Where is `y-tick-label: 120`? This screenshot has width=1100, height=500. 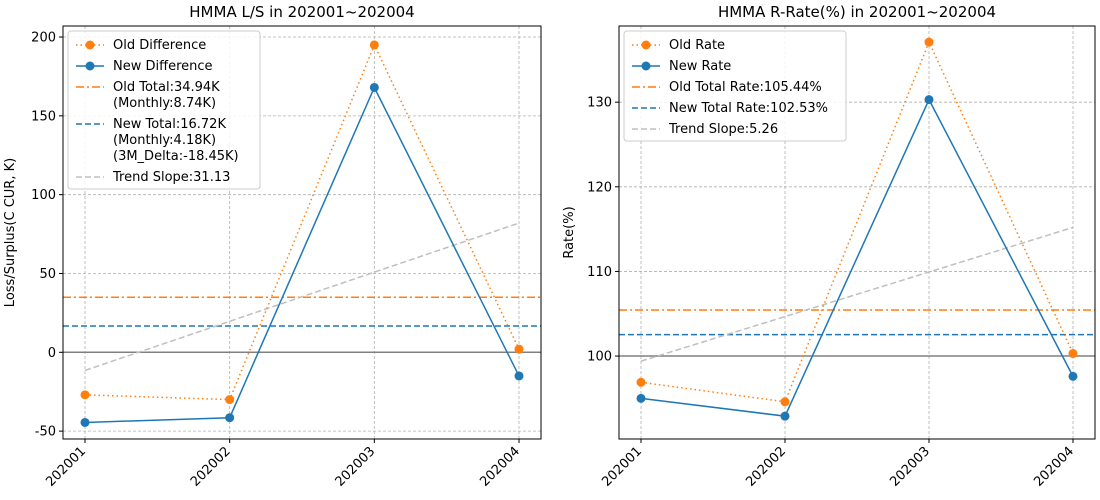
y-tick-label: 120 is located at coordinates (599, 187).